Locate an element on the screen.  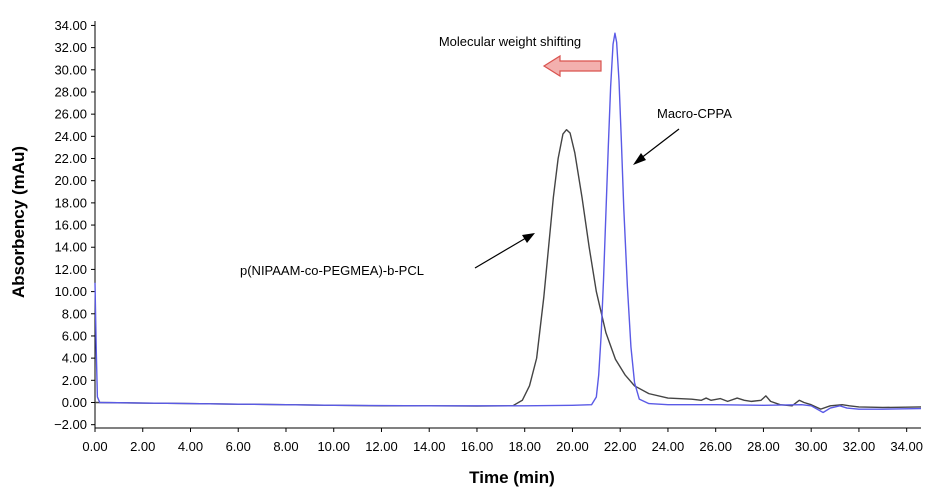
x-tick-label: 30.00 is located at coordinates (811, 446).